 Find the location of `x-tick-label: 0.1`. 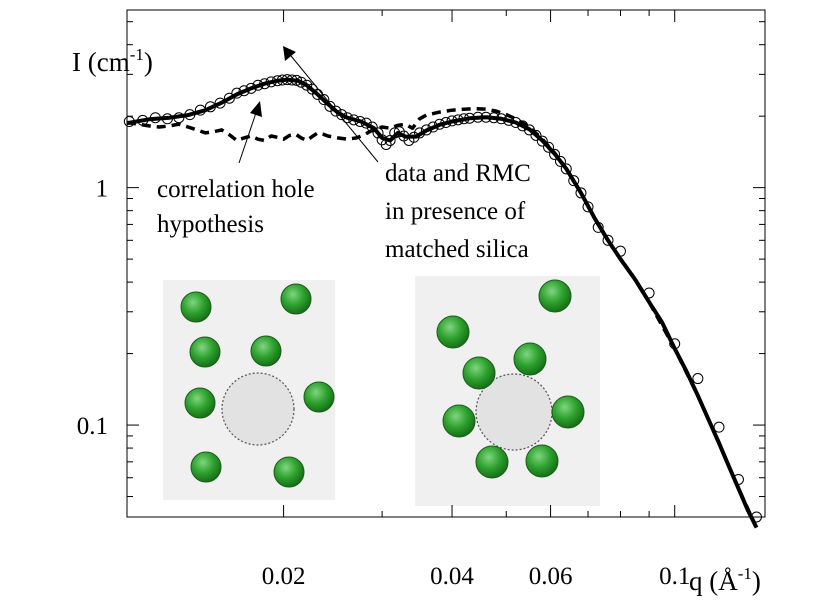

x-tick-label: 0.1 is located at coordinates (674, 576).